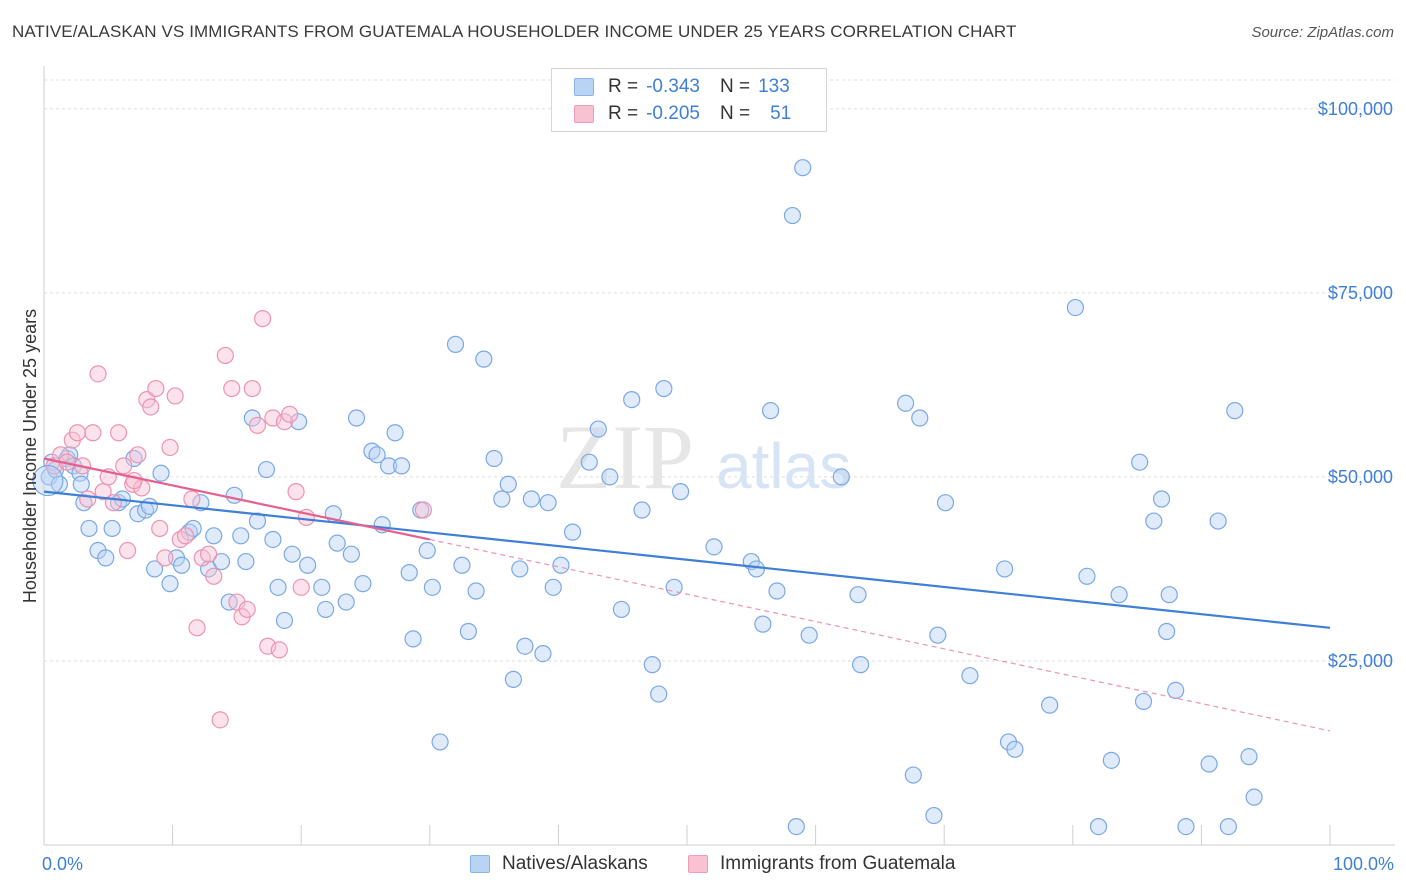 The height and width of the screenshot is (892, 1406). I want to click on legend-n-value: 51, so click(781, 113).